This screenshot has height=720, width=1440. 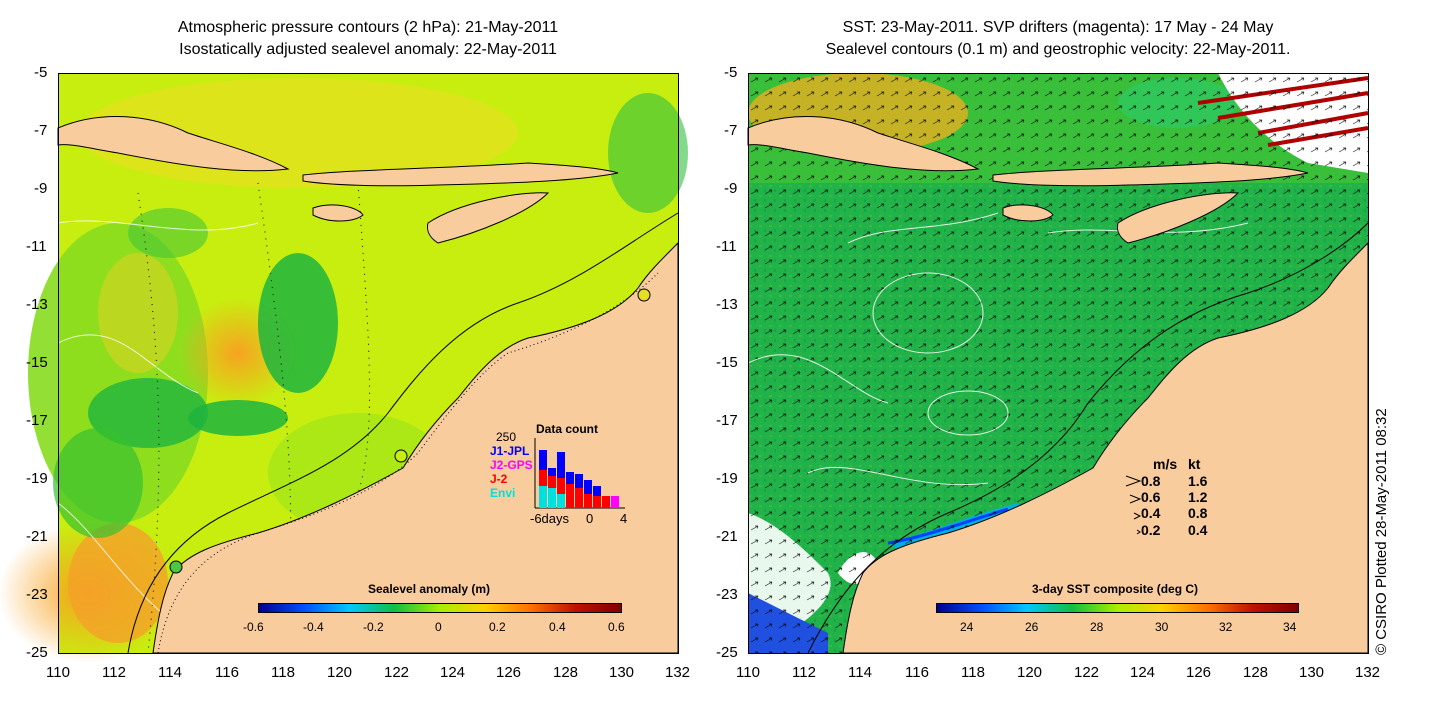 What do you see at coordinates (37, 304) in the screenshot?
I see `left-y-tick: -13` at bounding box center [37, 304].